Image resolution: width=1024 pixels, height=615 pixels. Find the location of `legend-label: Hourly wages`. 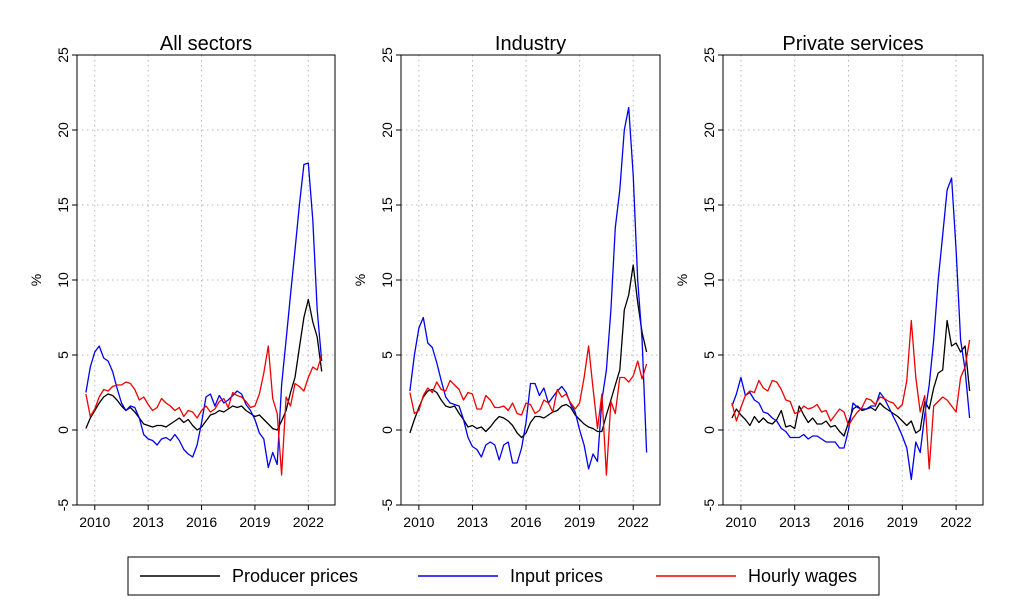

legend-label: Hourly wages is located at coordinates (802, 576).